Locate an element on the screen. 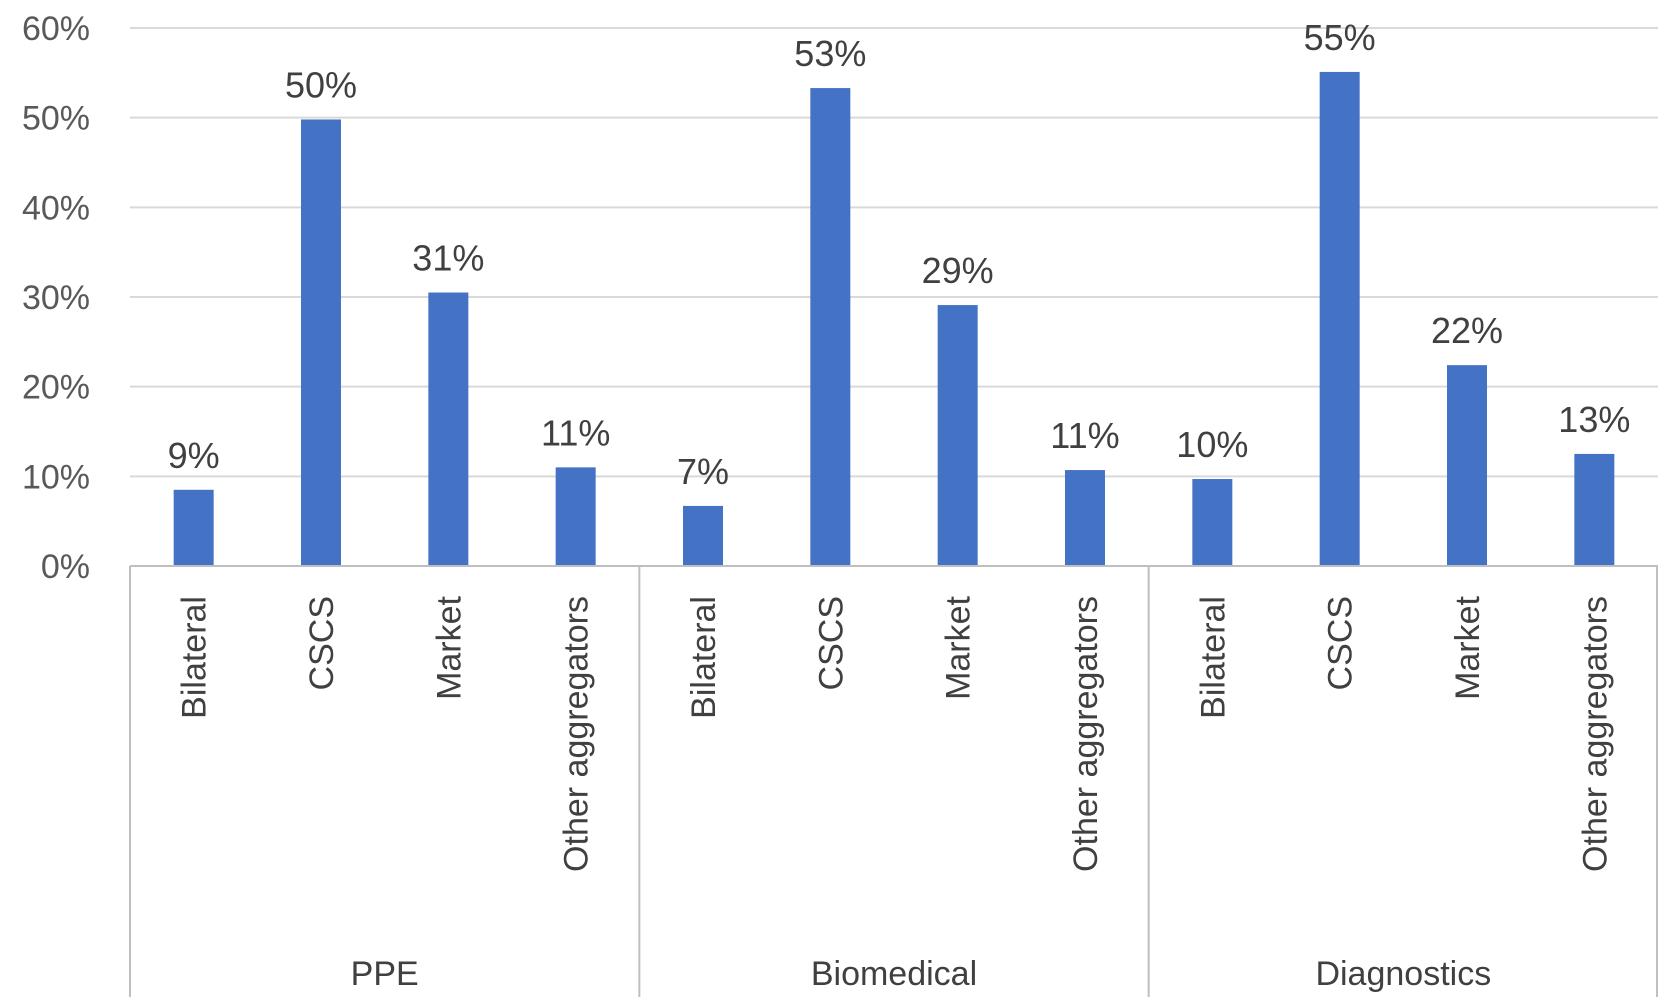 The width and height of the screenshot is (1658, 997). group-label: PPE is located at coordinates (385, 974).